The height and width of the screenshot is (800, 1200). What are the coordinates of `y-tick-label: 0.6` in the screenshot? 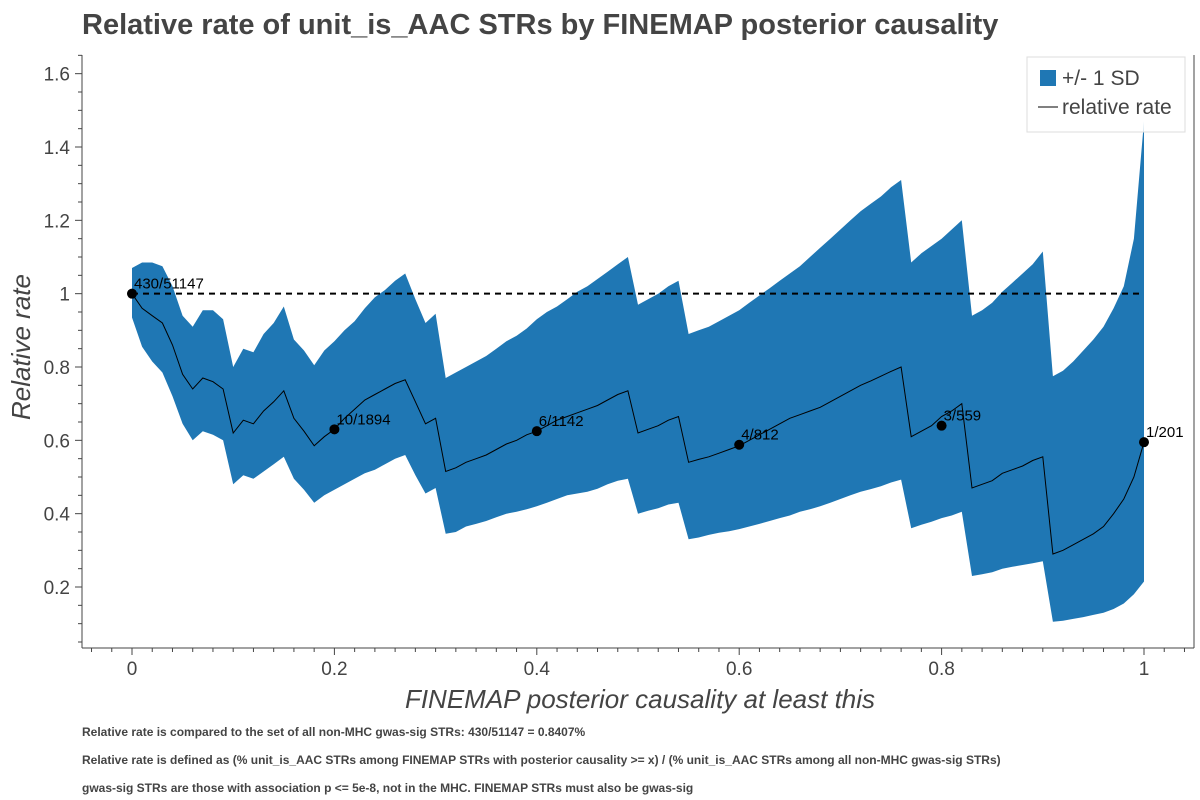 It's located at (57, 441).